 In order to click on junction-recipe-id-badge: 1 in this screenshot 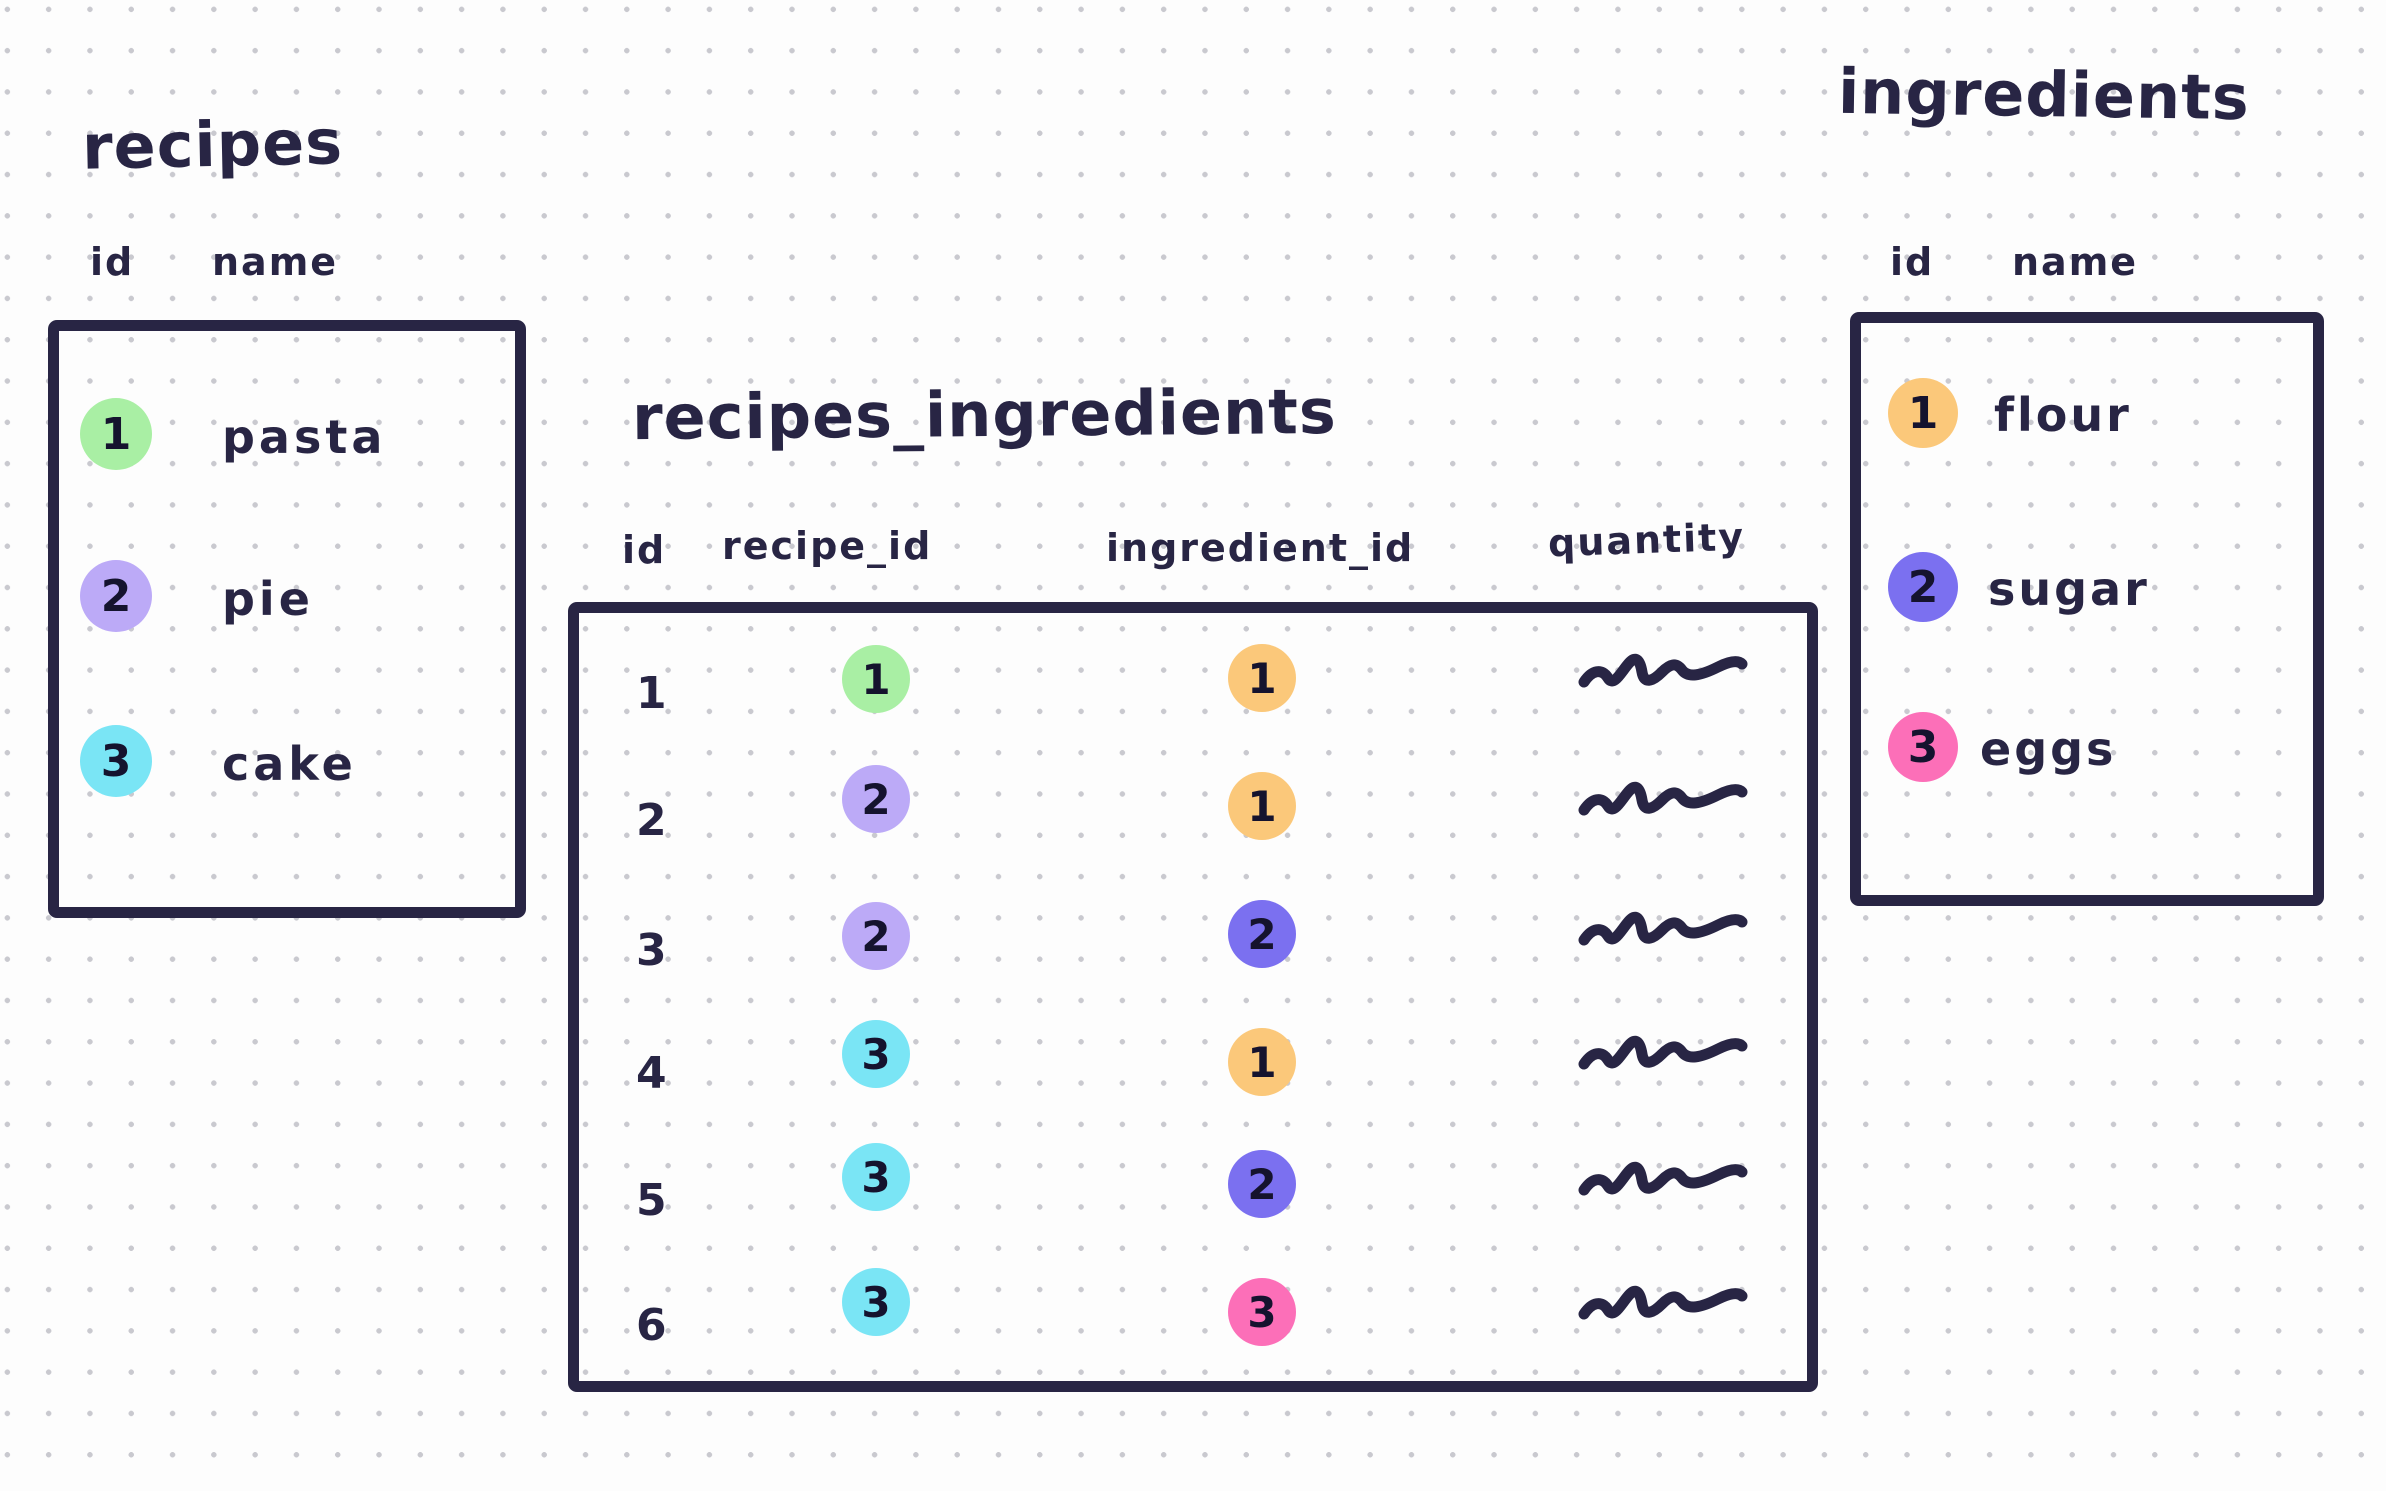, I will do `click(876, 679)`.